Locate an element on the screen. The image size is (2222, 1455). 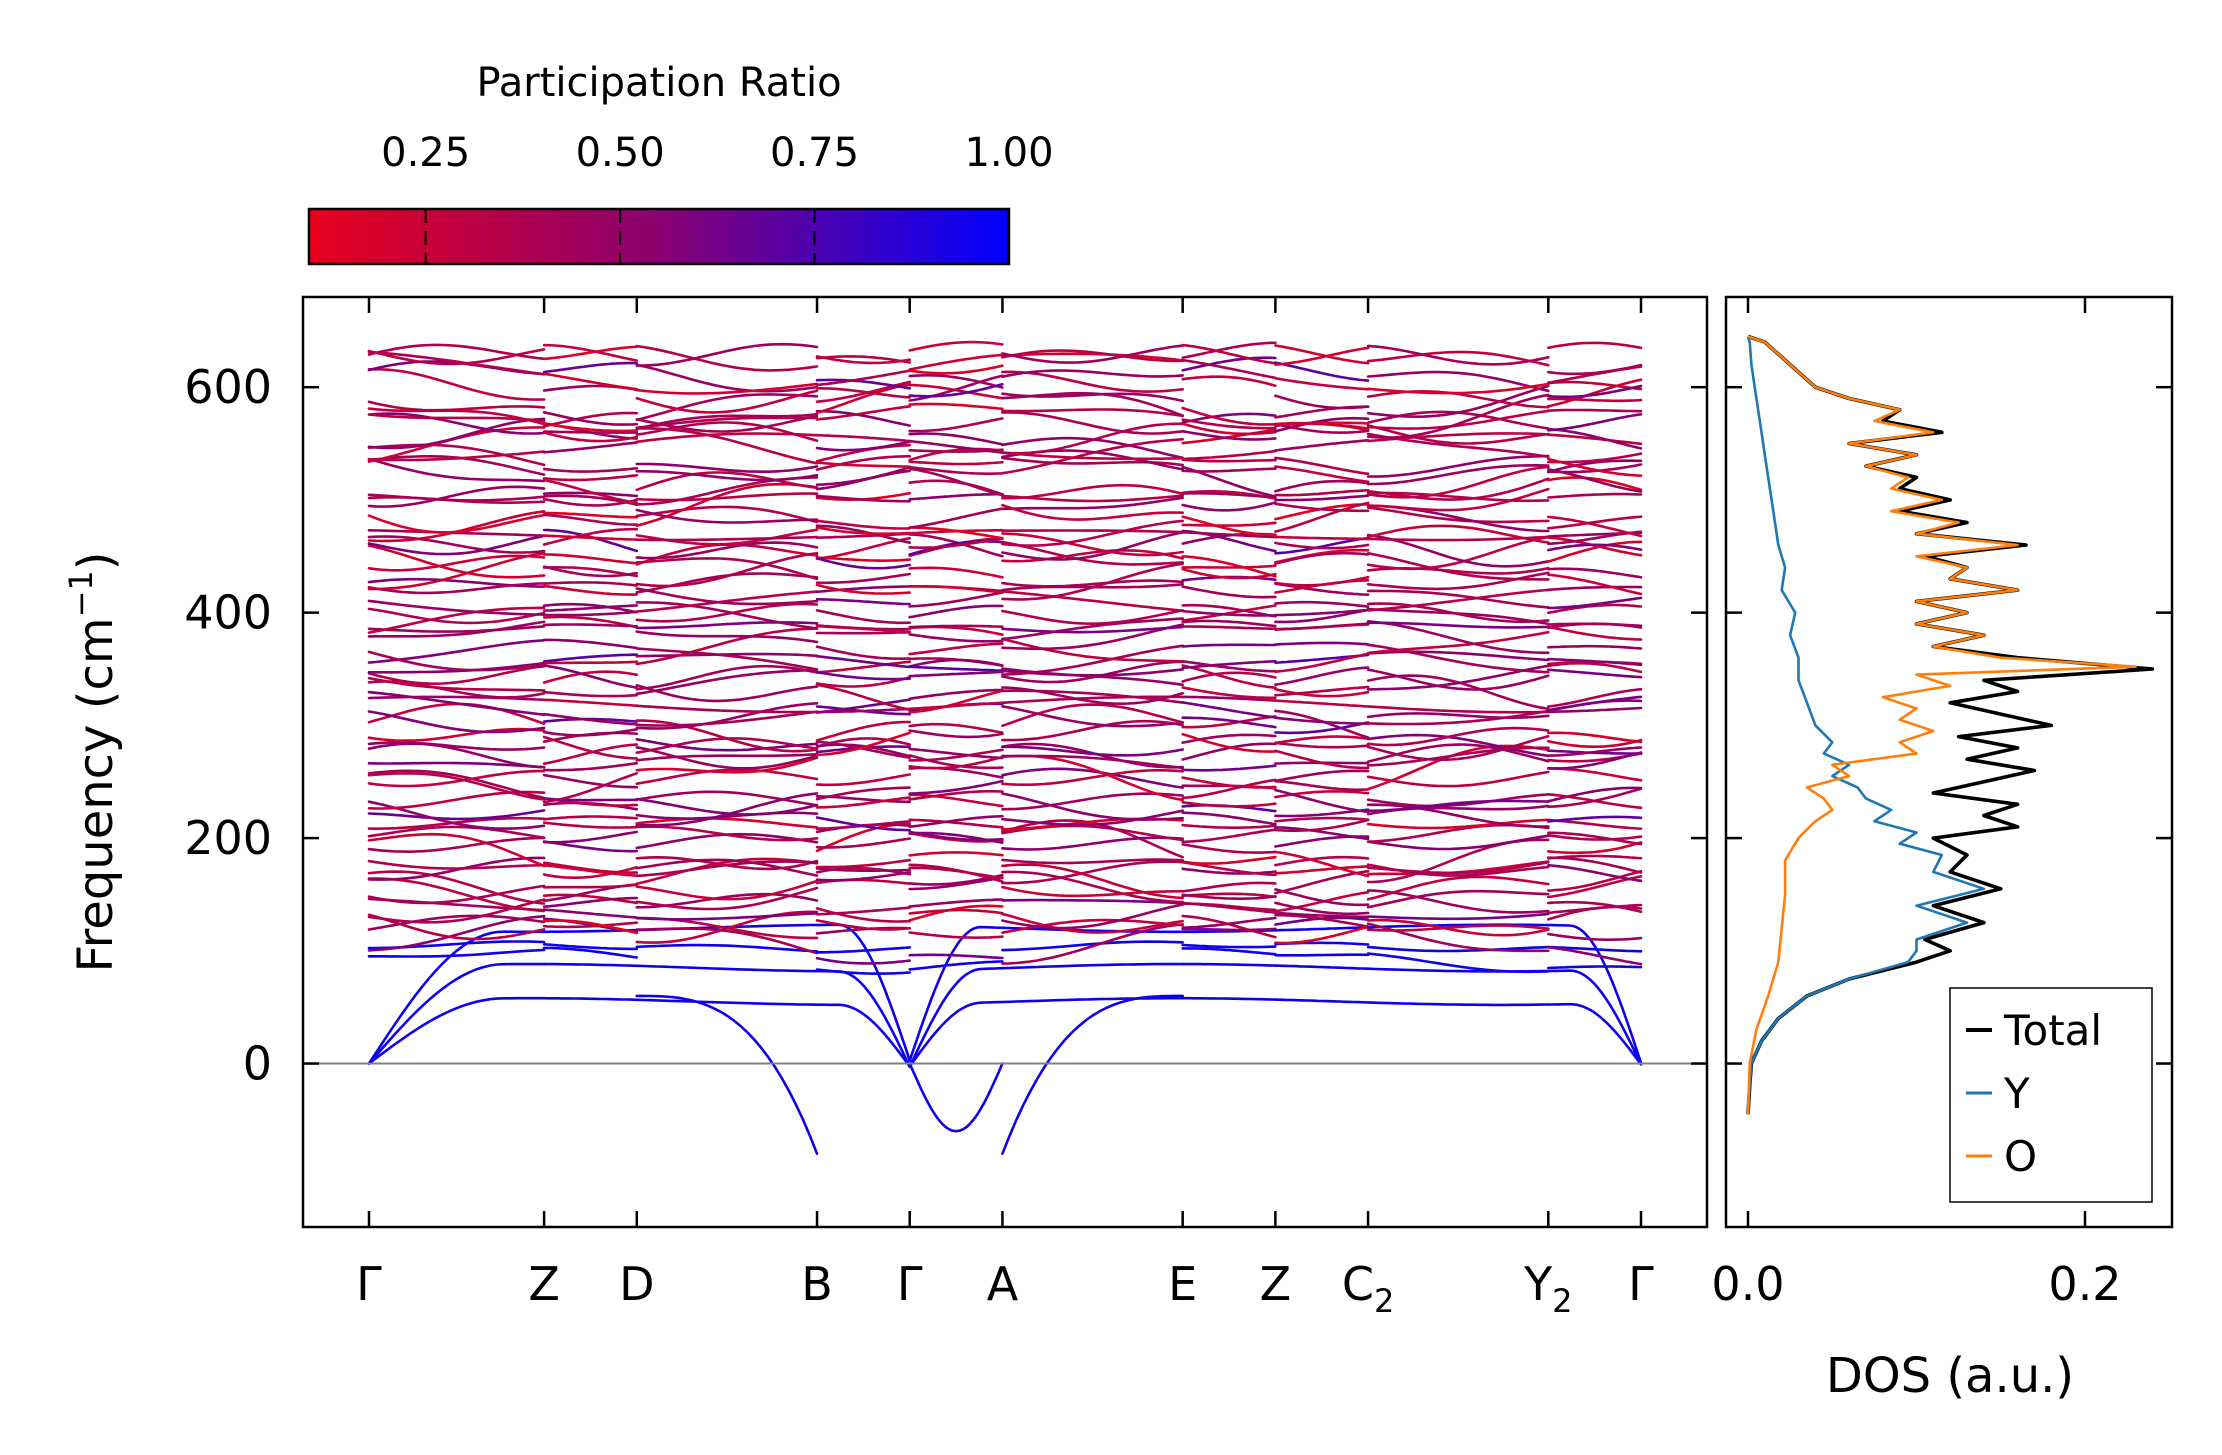
k-point-letter: Z is located at coordinates (1276, 1284).